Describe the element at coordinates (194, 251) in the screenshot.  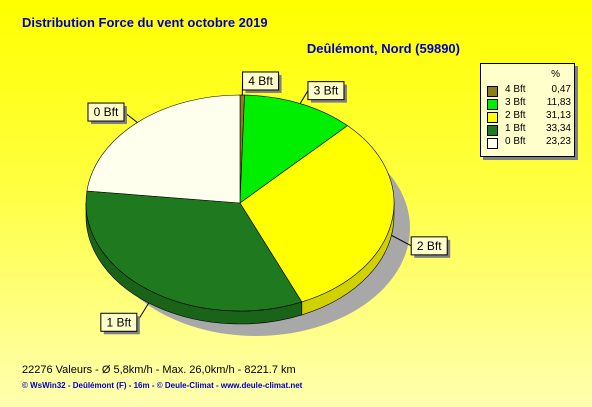
I see `pie-slice-1-bft` at that location.